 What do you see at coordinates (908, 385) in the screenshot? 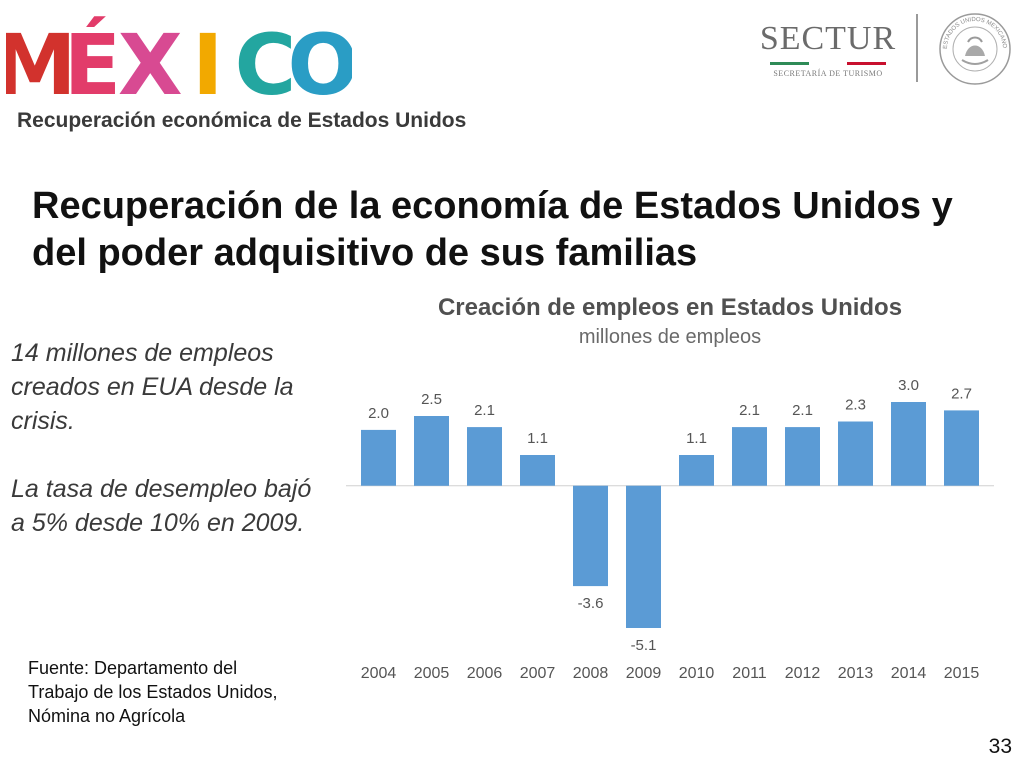
I see `data-label-2014: 3.0` at bounding box center [908, 385].